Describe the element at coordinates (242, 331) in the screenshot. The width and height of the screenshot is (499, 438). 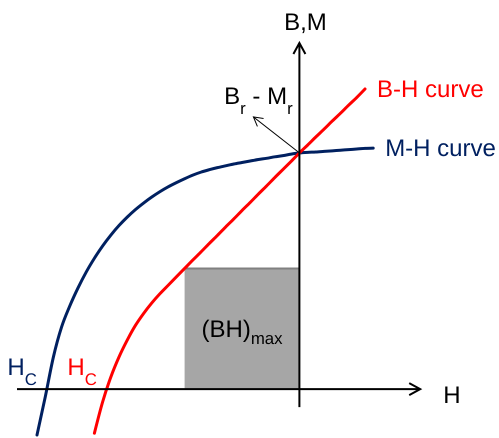
I see `series-label: (BH)$_{max}$` at that location.